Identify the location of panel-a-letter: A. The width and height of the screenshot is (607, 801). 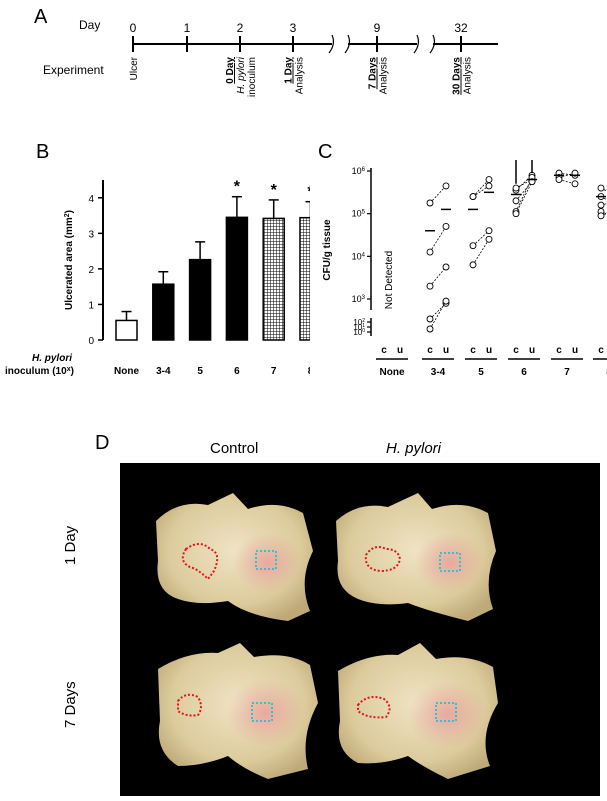
(41, 17).